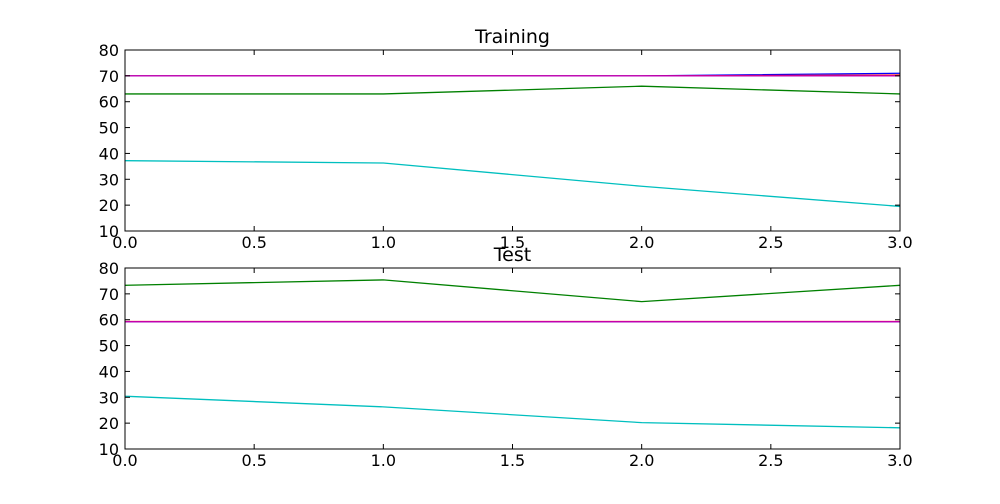 Image resolution: width=1000 pixels, height=504 pixels. I want to click on training-y-tick-label: 30, so click(109, 179).